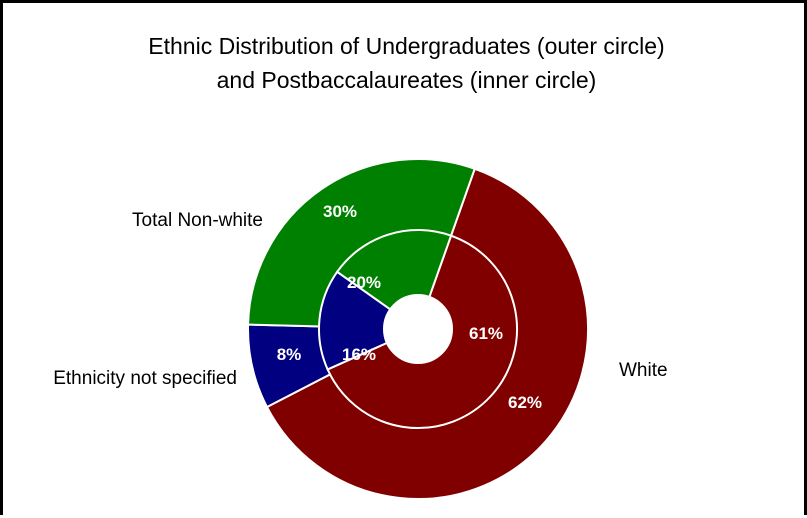  I want to click on category-label-ethnicity-not-specified: Ethnicity not specified, so click(145, 378).